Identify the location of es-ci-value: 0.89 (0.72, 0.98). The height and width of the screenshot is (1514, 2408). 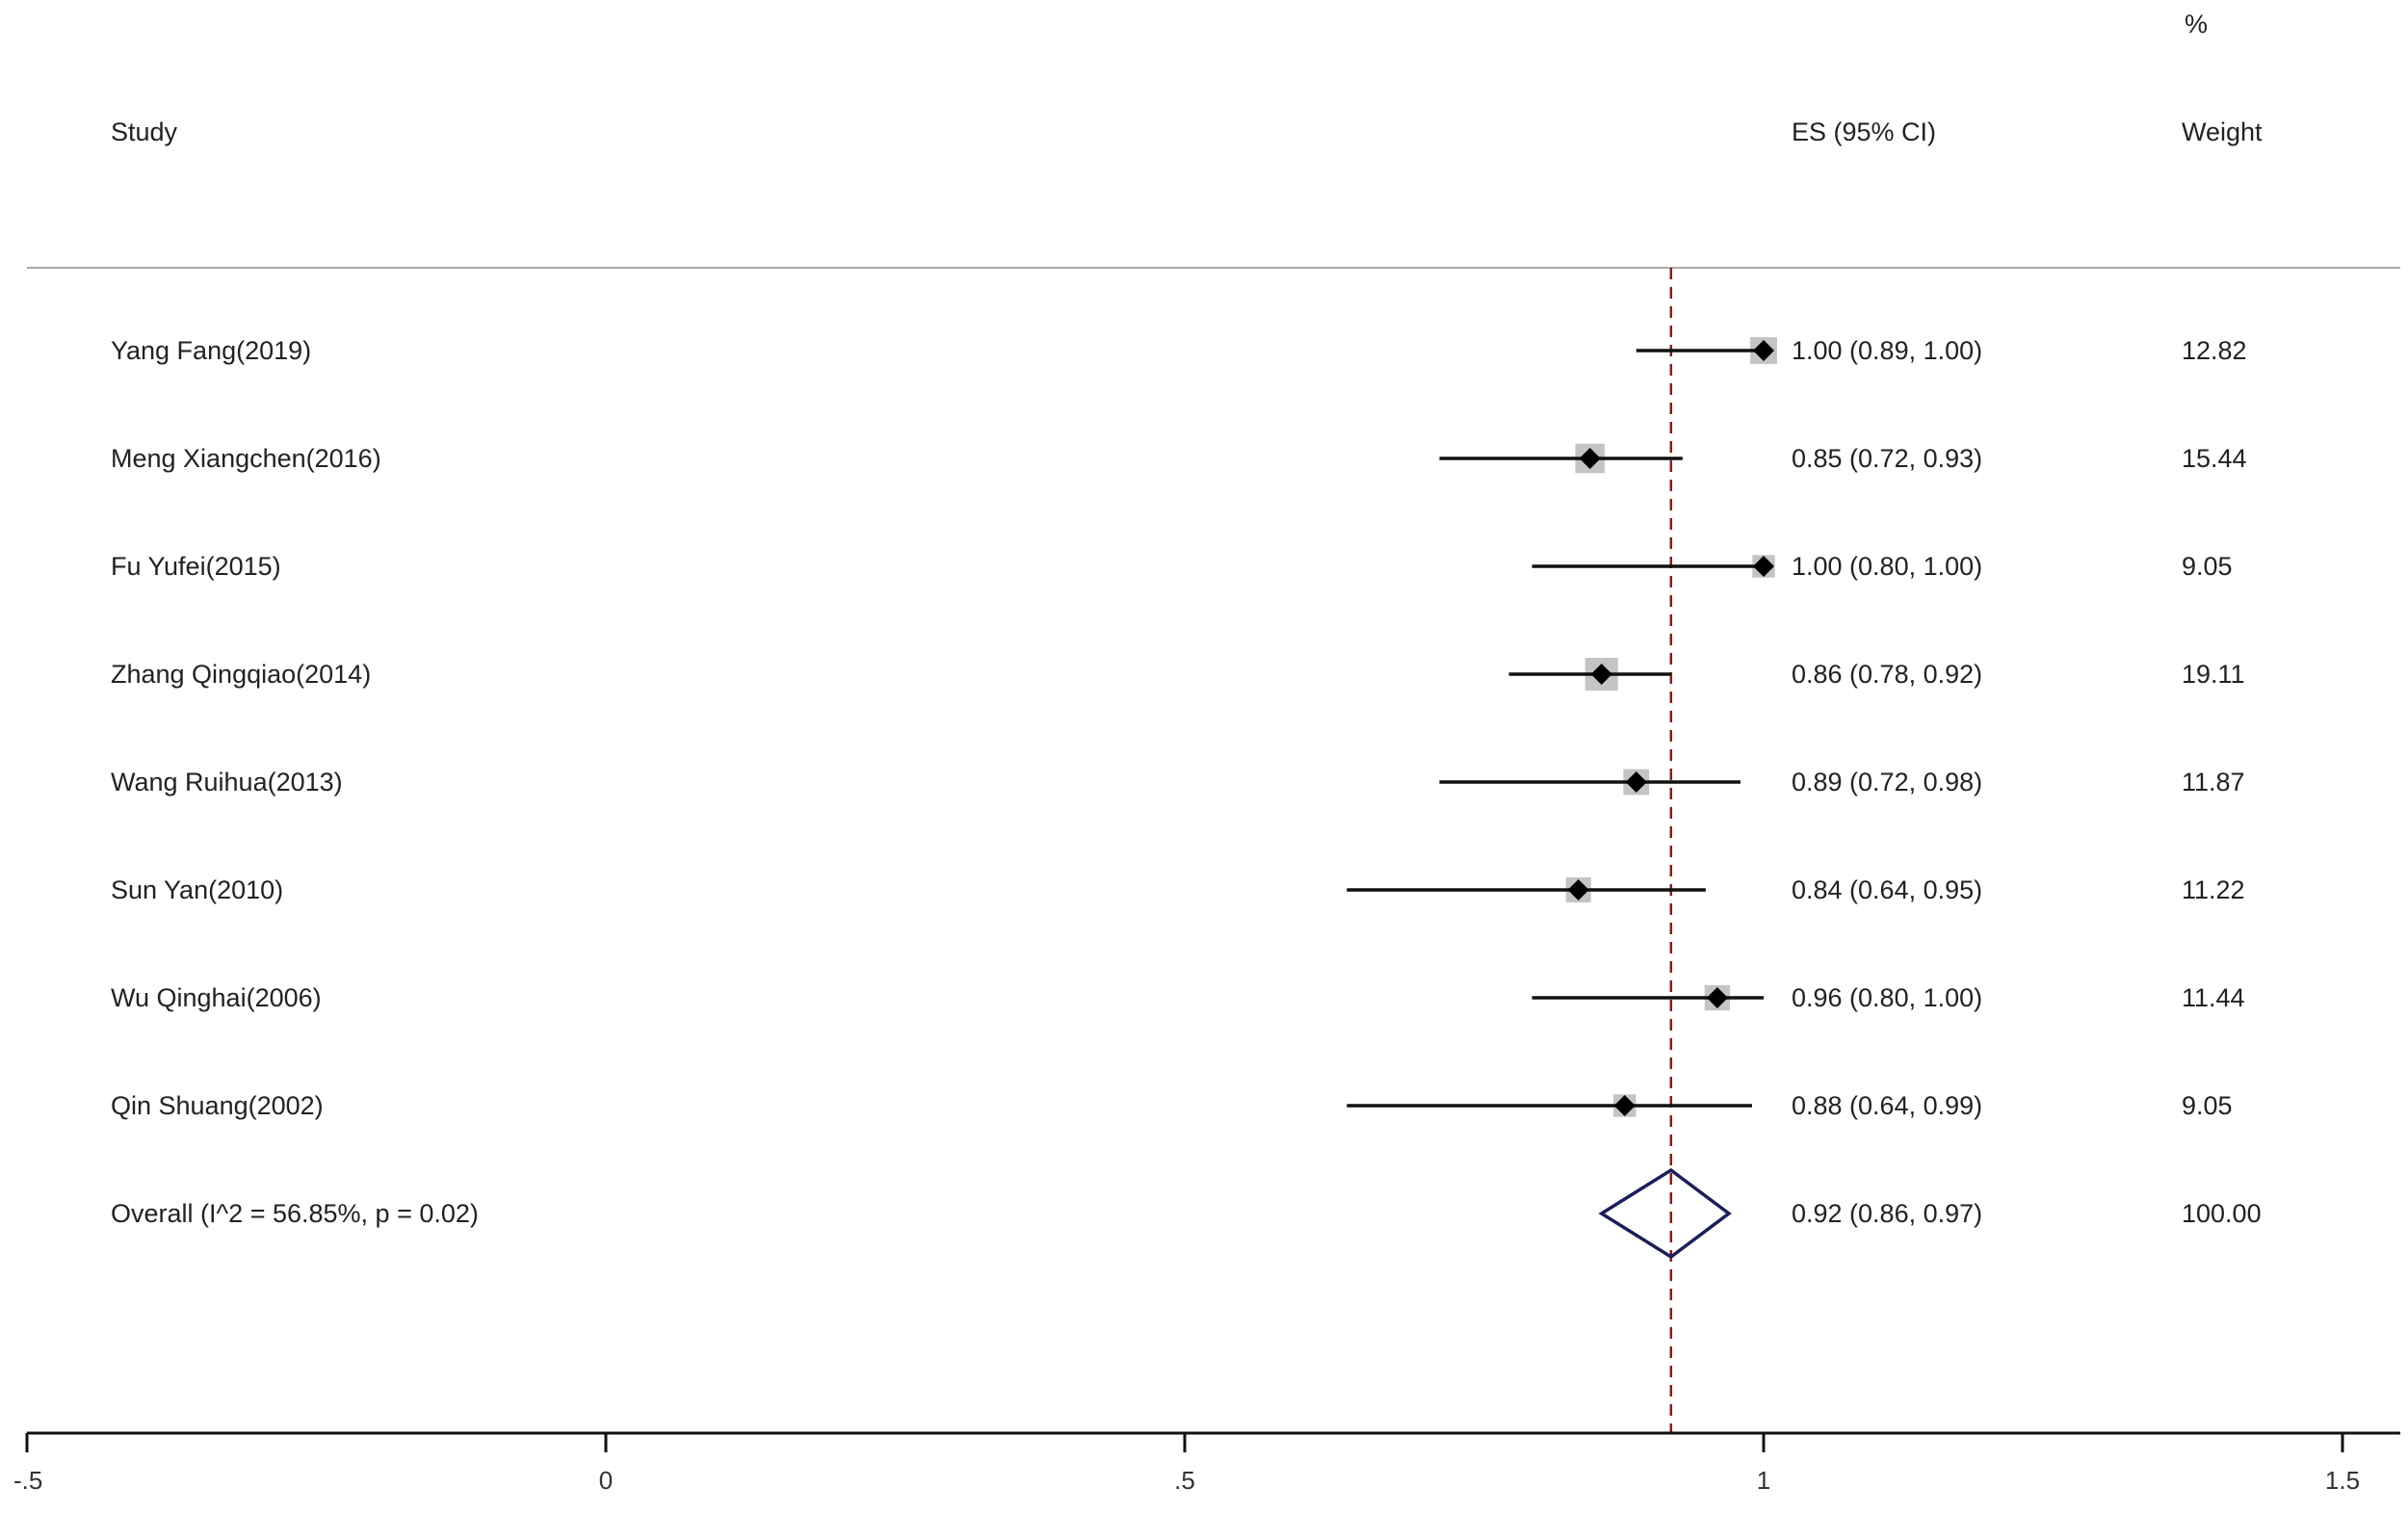
(1887, 782).